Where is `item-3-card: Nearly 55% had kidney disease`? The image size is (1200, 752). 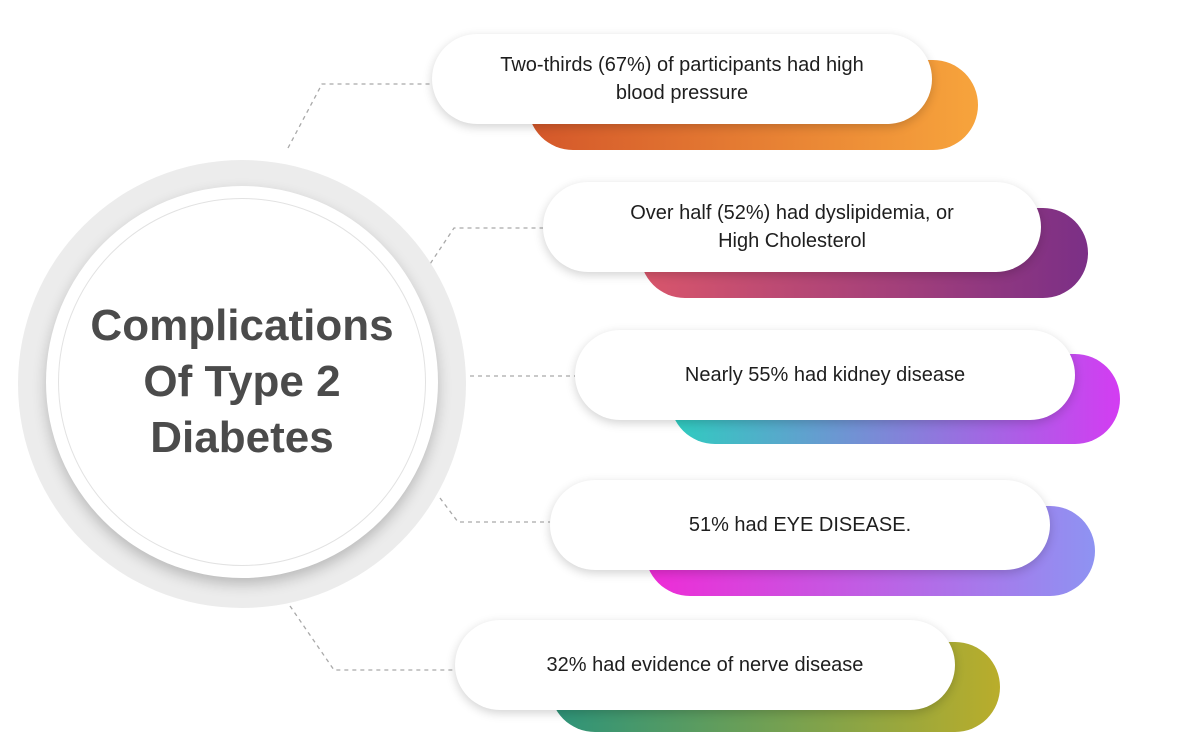 item-3-card: Nearly 55% had kidney disease is located at coordinates (825, 375).